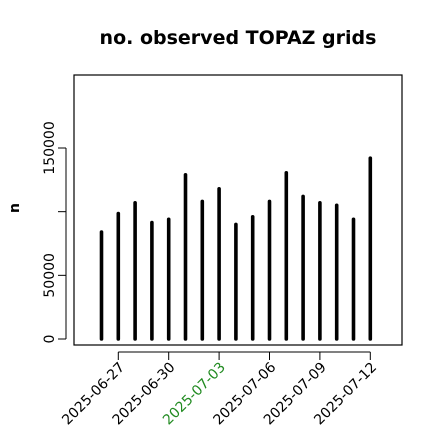  What do you see at coordinates (50, 275) in the screenshot?
I see `y-tick-label: 50000` at bounding box center [50, 275].